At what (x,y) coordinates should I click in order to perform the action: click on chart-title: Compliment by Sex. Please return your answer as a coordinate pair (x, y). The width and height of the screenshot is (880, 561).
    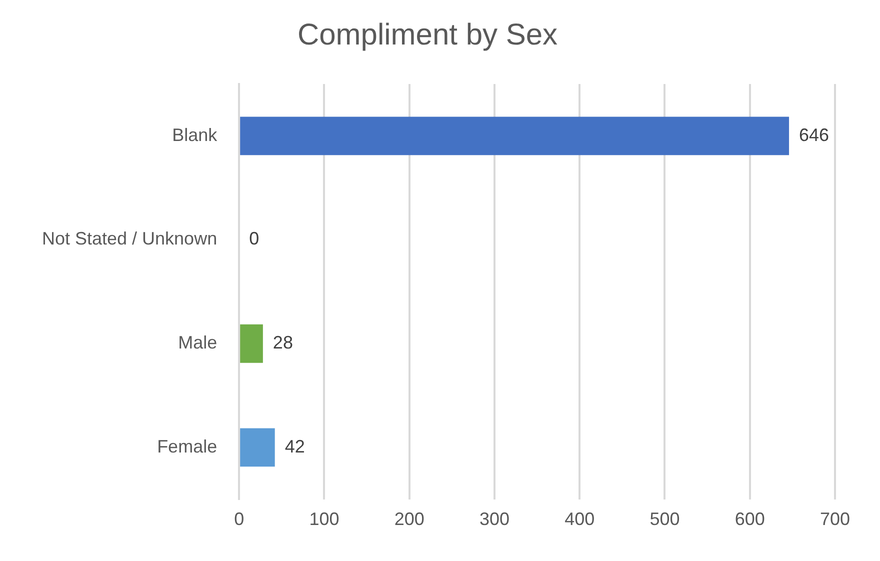
    Looking at the image, I should click on (427, 35).